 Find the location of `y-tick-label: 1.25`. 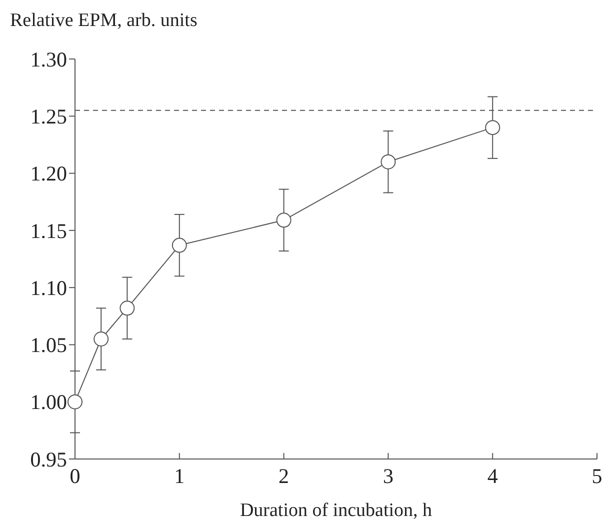

y-tick-label: 1.25 is located at coordinates (48, 116).